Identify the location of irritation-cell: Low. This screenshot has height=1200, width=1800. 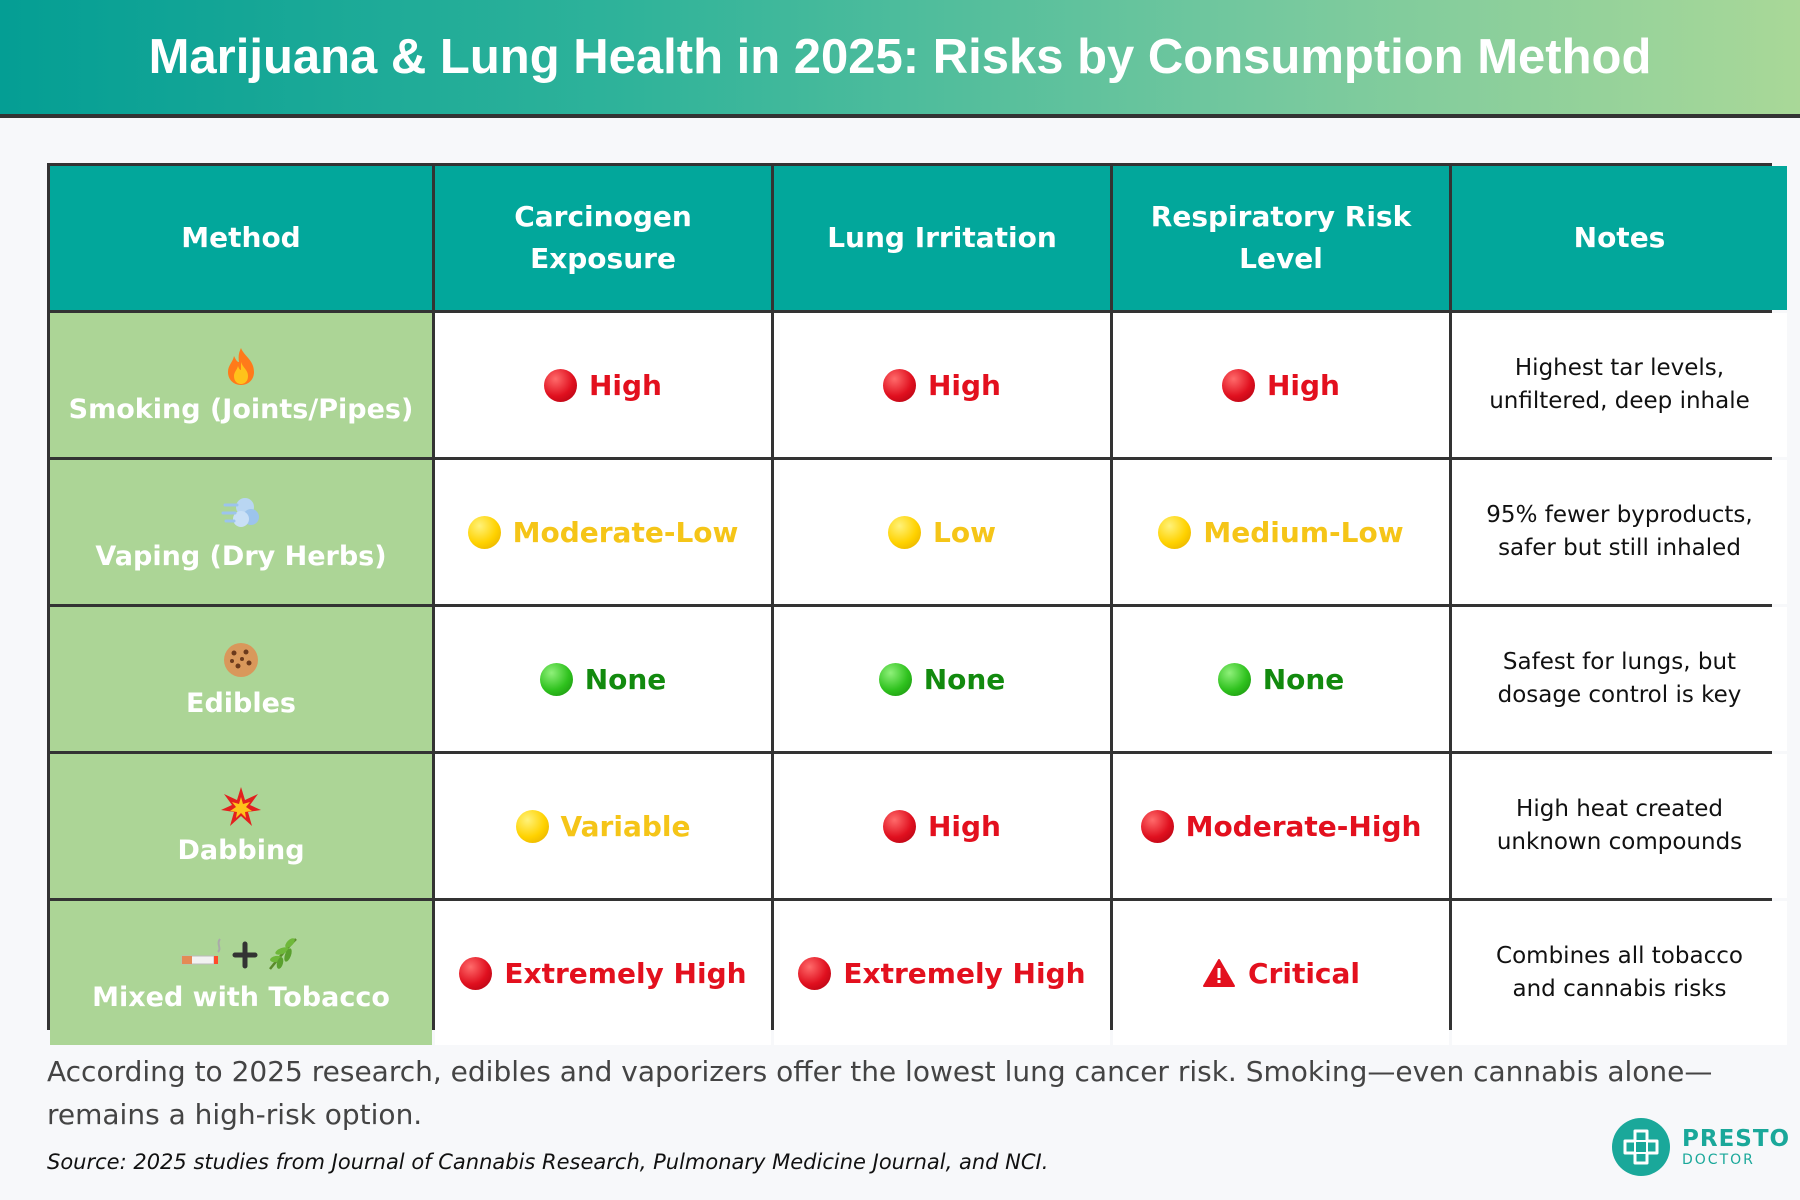
(942, 532).